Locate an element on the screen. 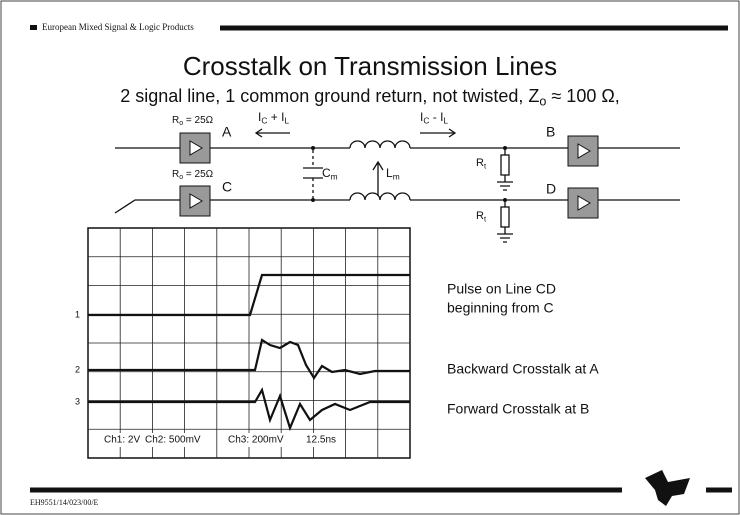 This screenshot has width=740, height=515. footer-code: EH9551/14/023/00/E is located at coordinates (64, 502).